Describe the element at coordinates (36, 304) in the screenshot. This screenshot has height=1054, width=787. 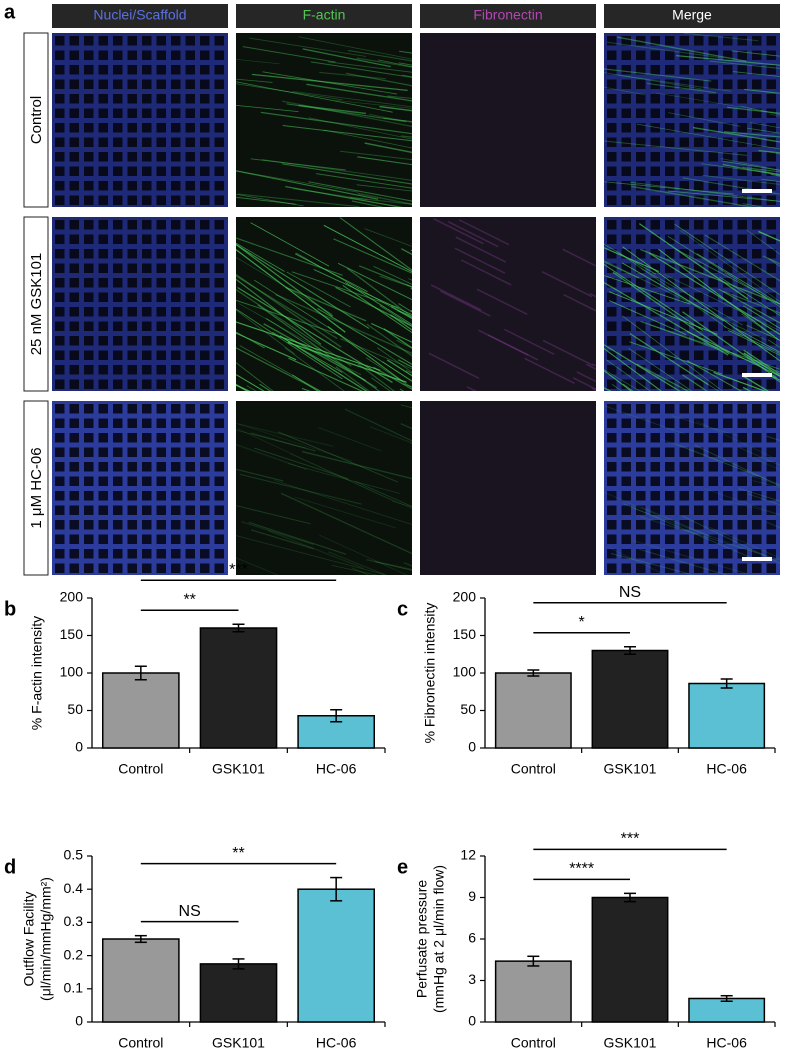
I see `row-label: 25 nM GSK101` at that location.